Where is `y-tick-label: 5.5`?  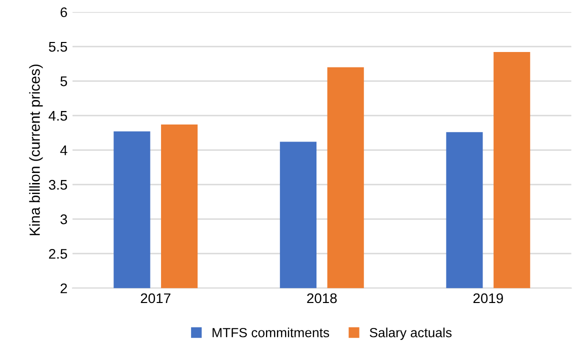 y-tick-label: 5.5 is located at coordinates (58, 47).